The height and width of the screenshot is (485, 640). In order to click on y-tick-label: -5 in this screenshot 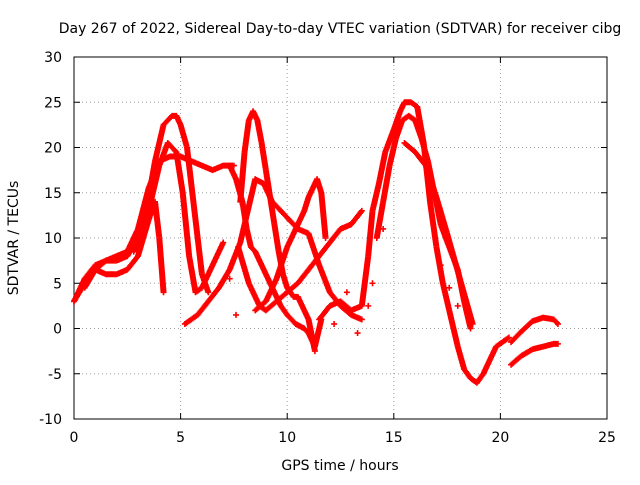, I will do `click(55, 375)`.